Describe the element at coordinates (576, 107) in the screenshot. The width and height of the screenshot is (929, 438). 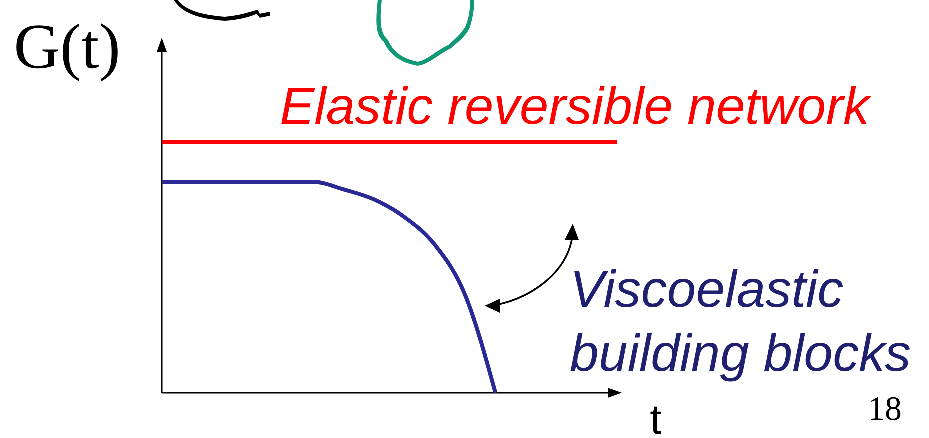
I see `series-label: Elastic reversible network` at that location.